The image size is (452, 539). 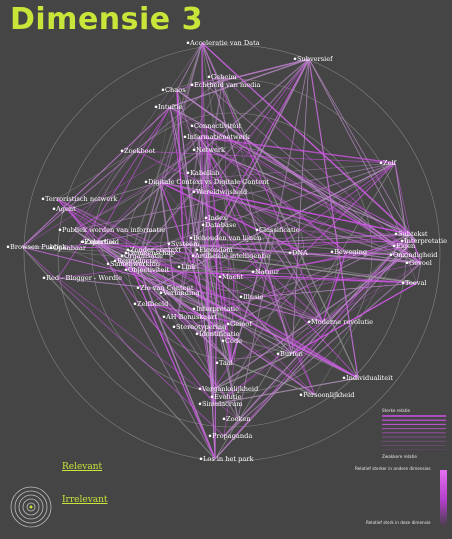 What do you see at coordinates (225, 238) in the screenshot?
I see `node-beh: Behouden van lijnen` at bounding box center [225, 238].